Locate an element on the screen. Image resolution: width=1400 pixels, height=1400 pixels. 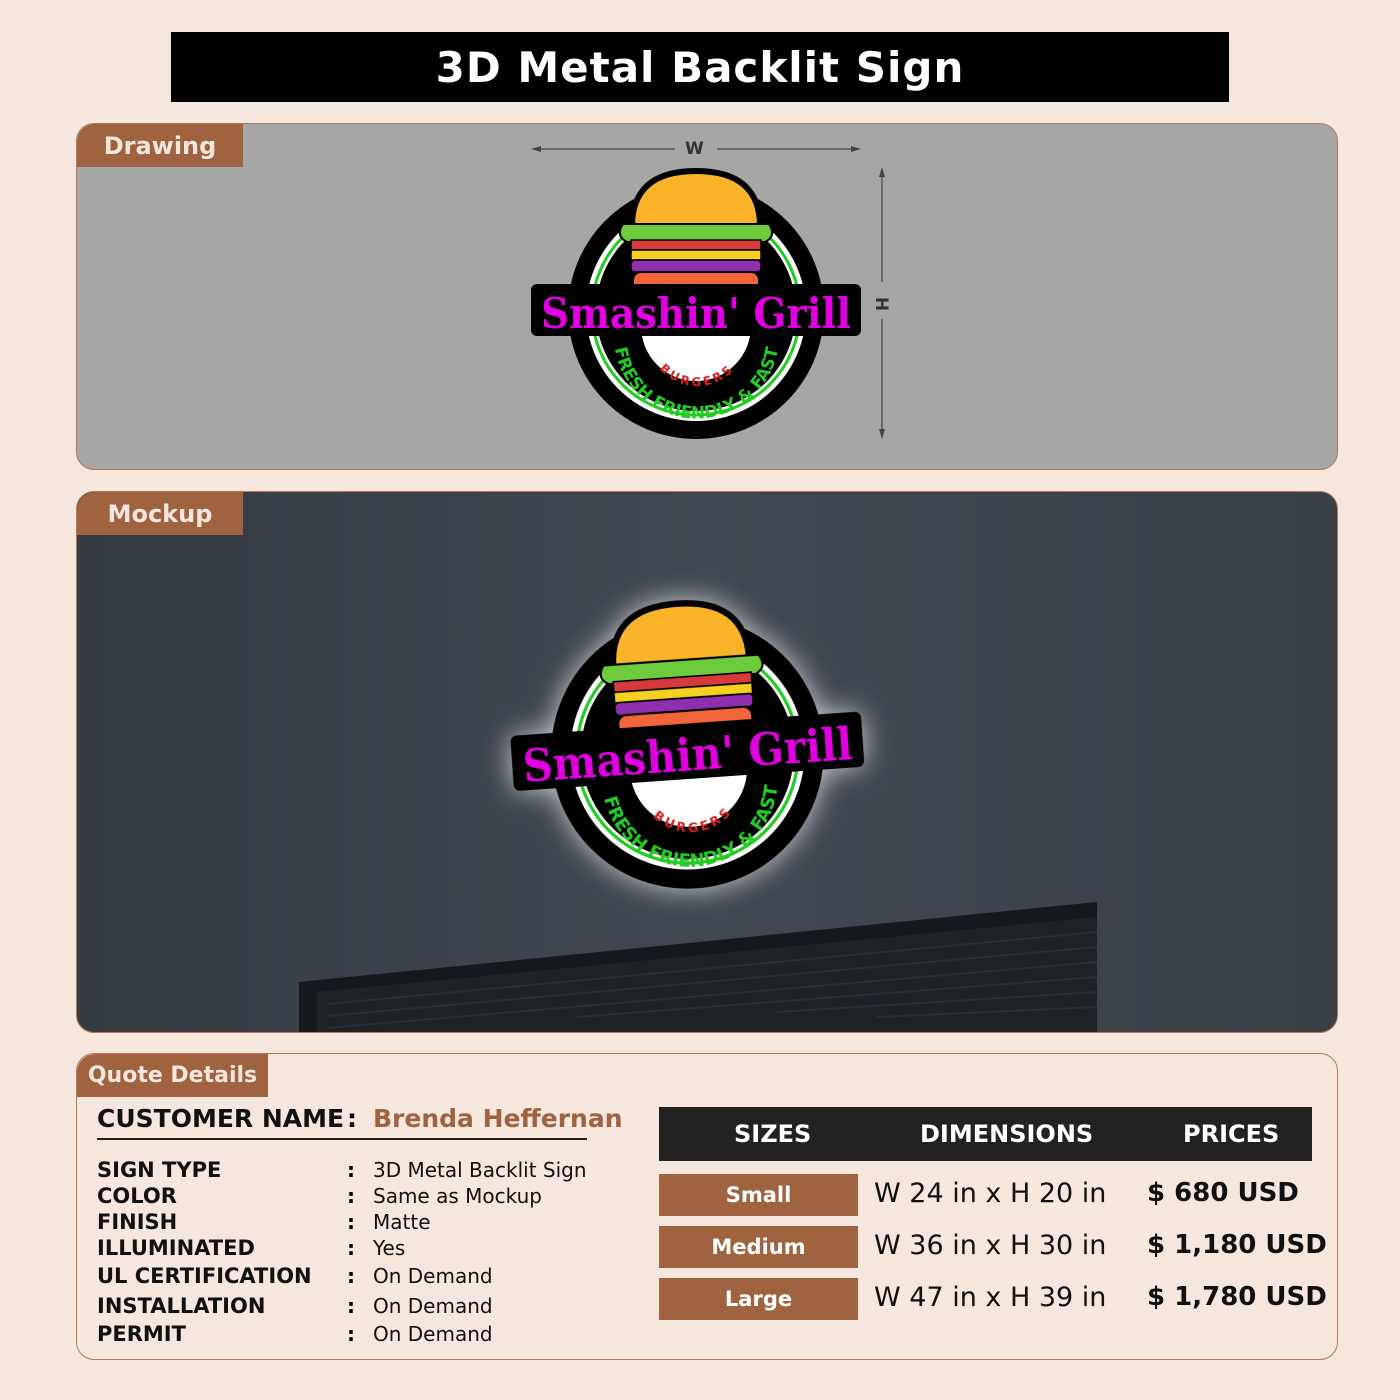
width-label: W is located at coordinates (694, 149).